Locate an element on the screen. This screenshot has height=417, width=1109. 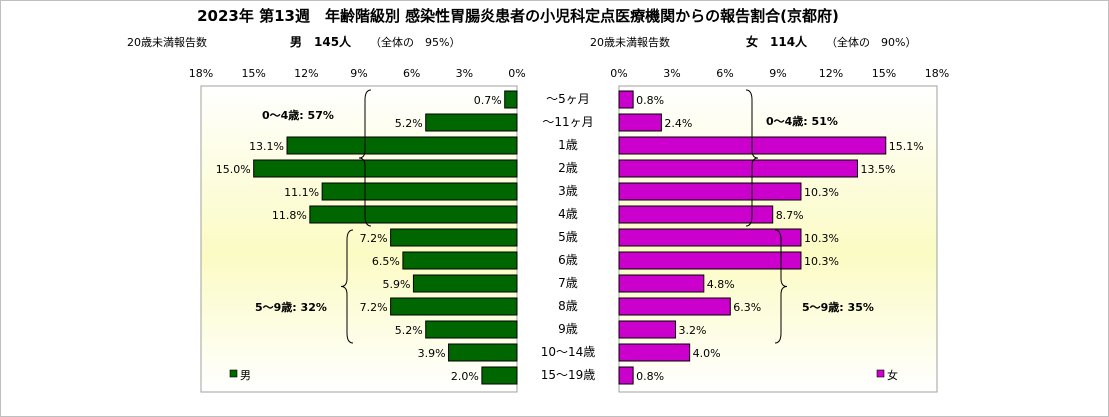
male-annotation-0-4: 0〜4歳: 57% is located at coordinates (298, 115).